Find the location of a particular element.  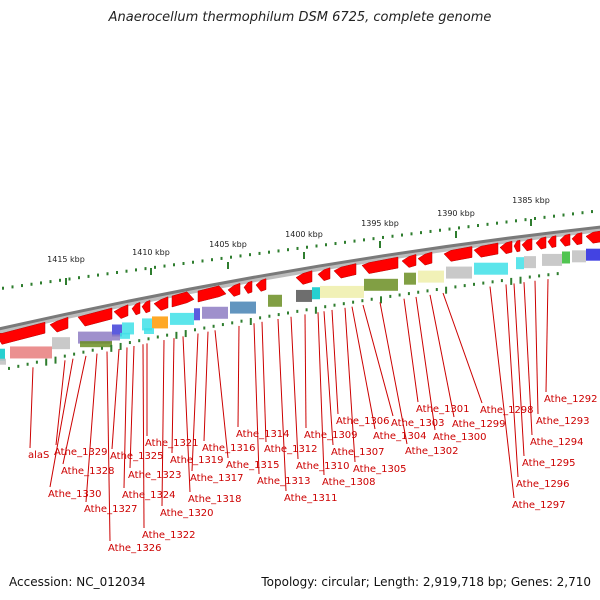

gene-label: Athe_1296 is located at coordinates (543, 484).